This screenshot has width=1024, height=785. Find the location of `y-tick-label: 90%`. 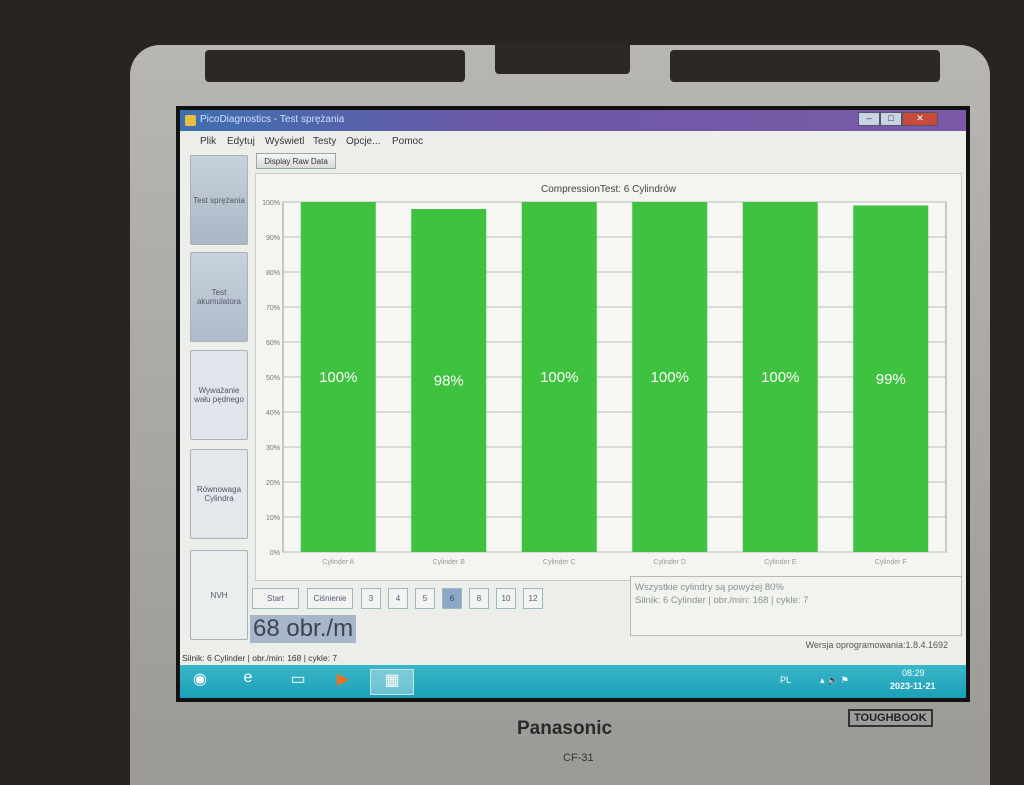

y-tick-label: 90% is located at coordinates (273, 238).